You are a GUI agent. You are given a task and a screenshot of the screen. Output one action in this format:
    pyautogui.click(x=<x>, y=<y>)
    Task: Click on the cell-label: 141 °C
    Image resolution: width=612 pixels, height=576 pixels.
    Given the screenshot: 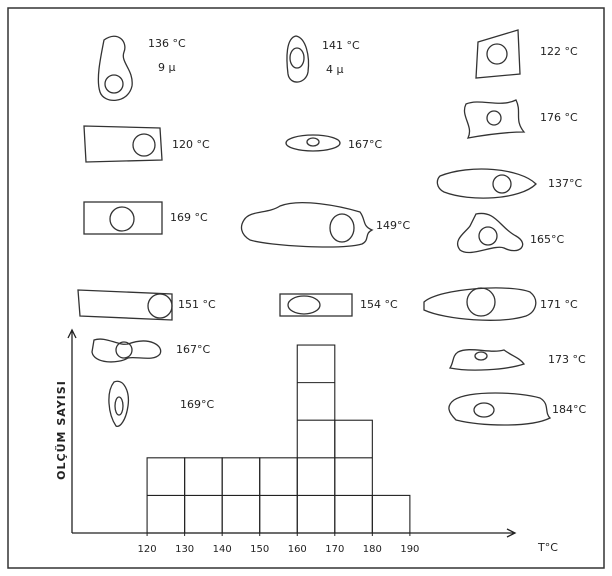 What is the action you would take?
    pyautogui.click(x=341, y=45)
    